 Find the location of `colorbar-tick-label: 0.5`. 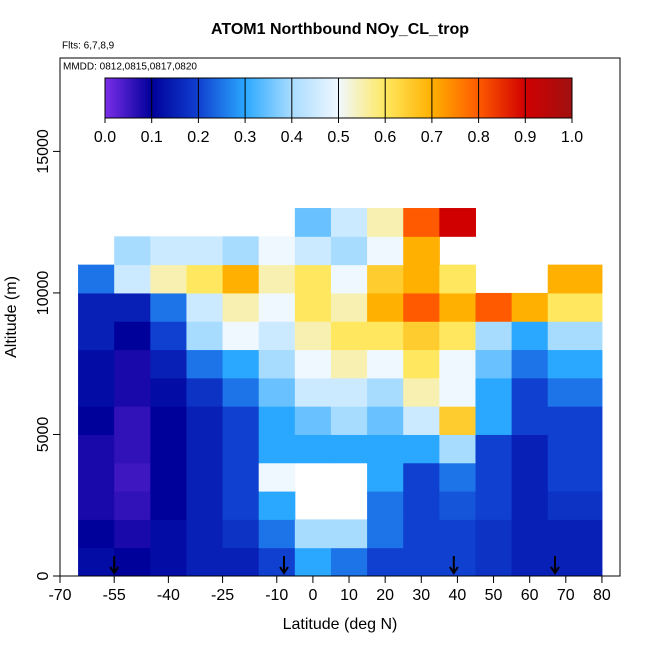

colorbar-tick-label: 0.5 is located at coordinates (338, 137).